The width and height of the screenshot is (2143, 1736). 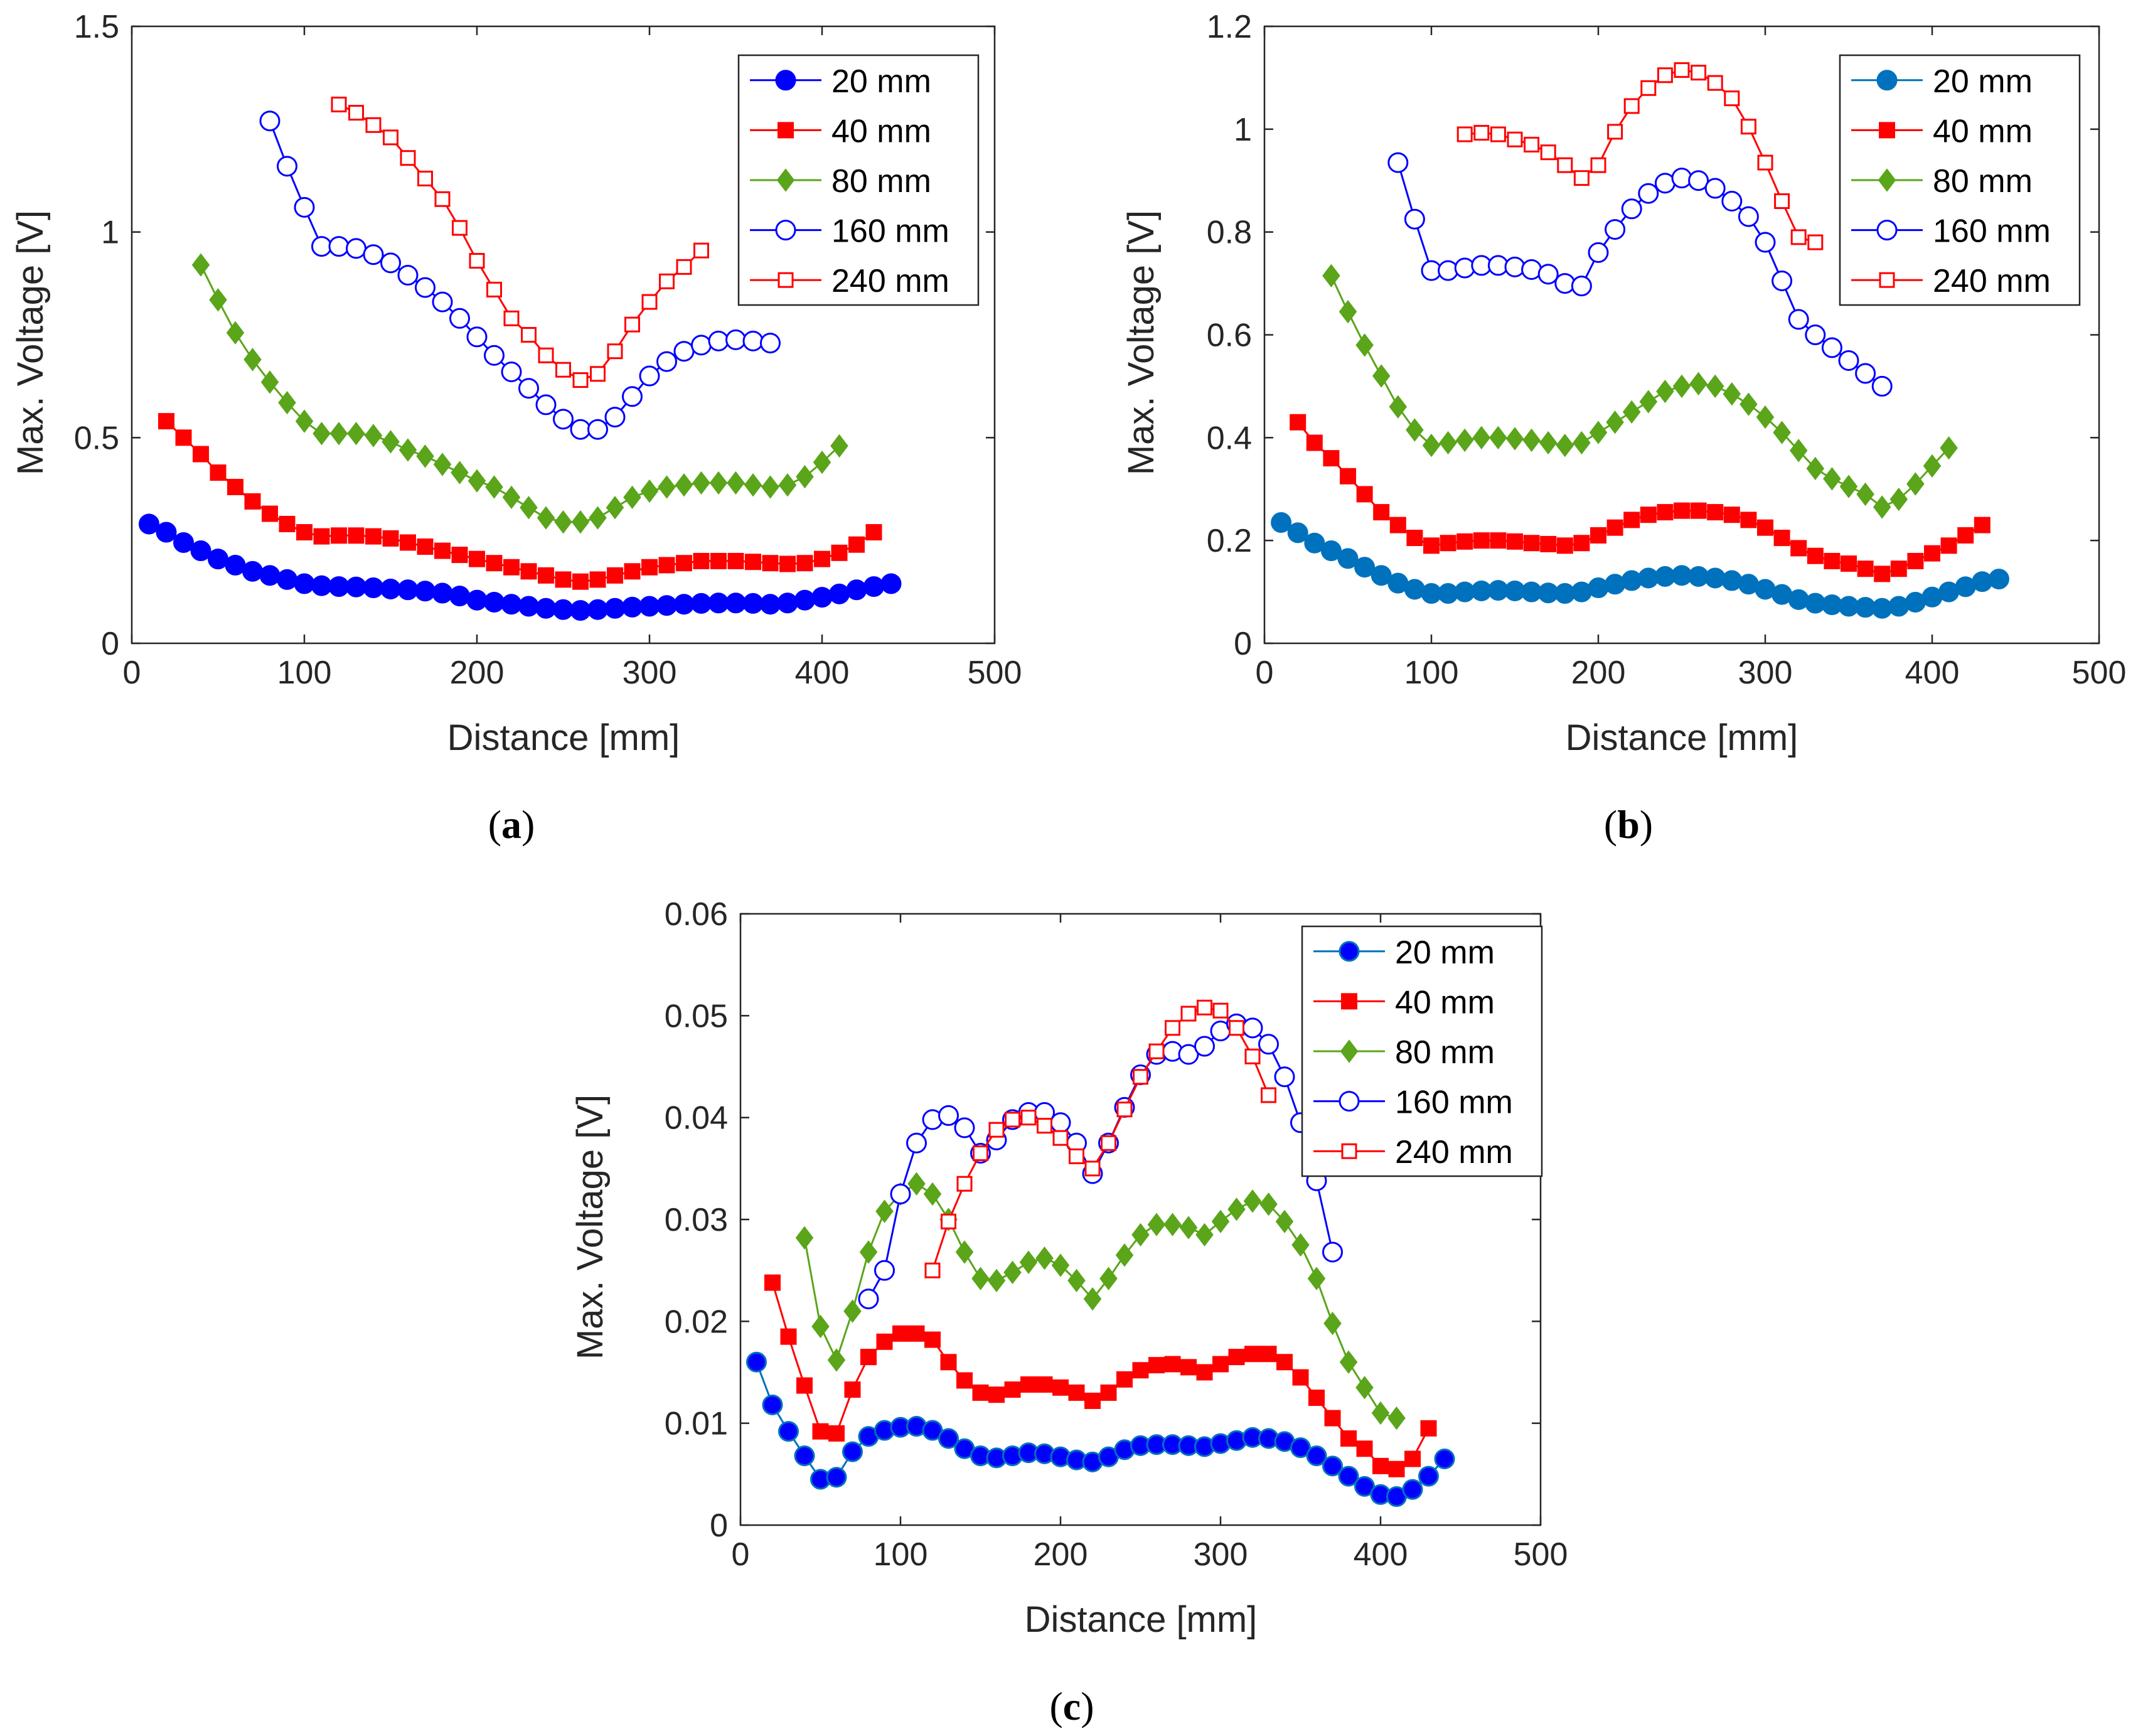 I want to click on series-a-40-mm, so click(x=520, y=501).